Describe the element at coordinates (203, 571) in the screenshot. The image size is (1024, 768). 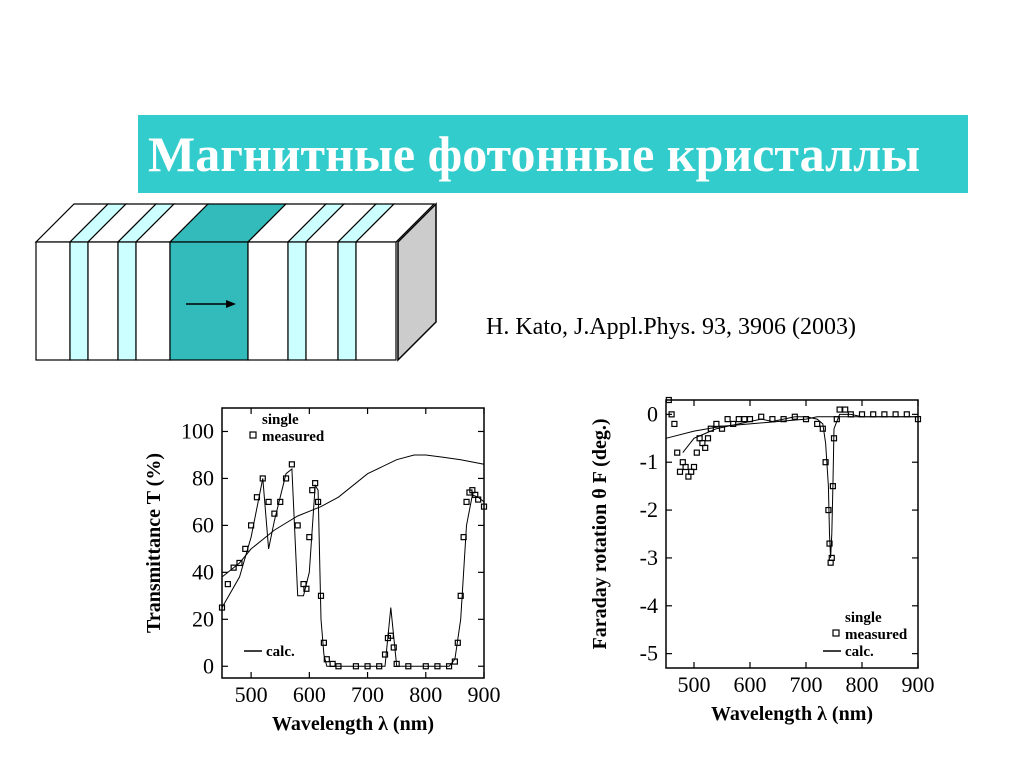
I see `y-tick-label: 40` at that location.